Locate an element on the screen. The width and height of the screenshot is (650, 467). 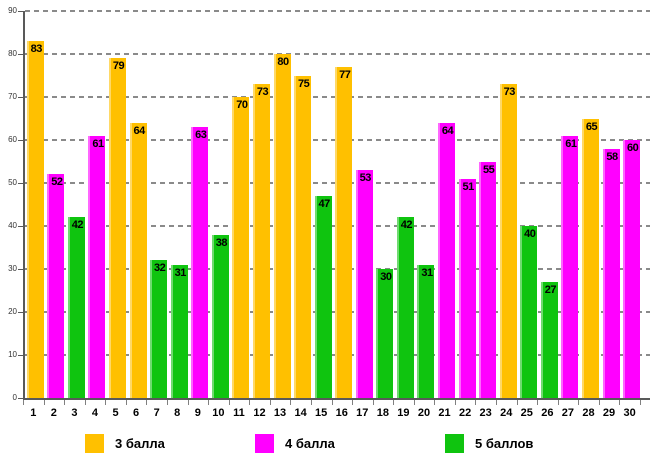
x-axis-label: 16 is located at coordinates (341, 413).